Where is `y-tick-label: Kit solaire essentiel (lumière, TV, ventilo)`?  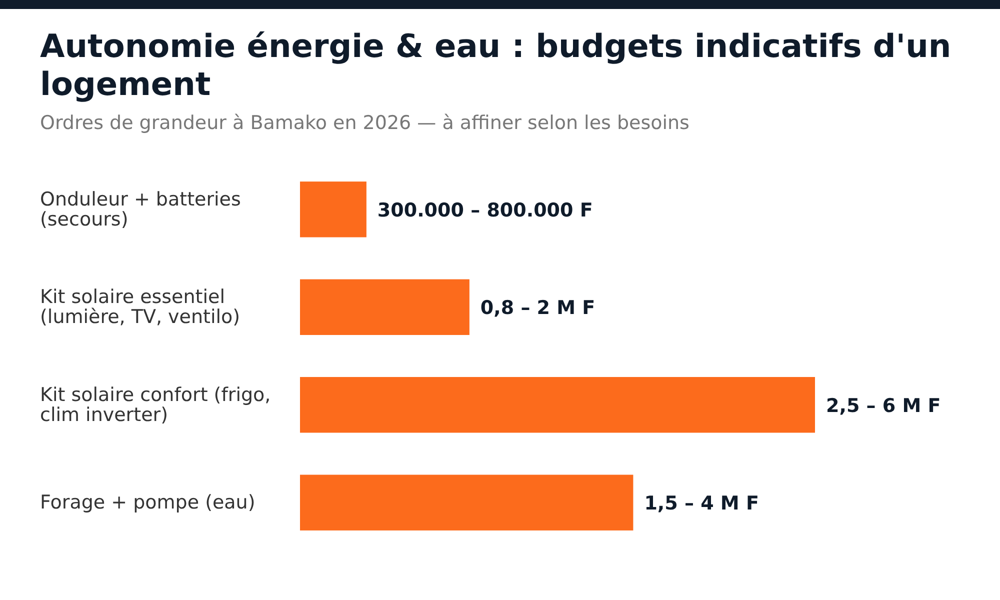 y-tick-label: Kit solaire essentiel (lumière, TV, ventilo) is located at coordinates (140, 307).